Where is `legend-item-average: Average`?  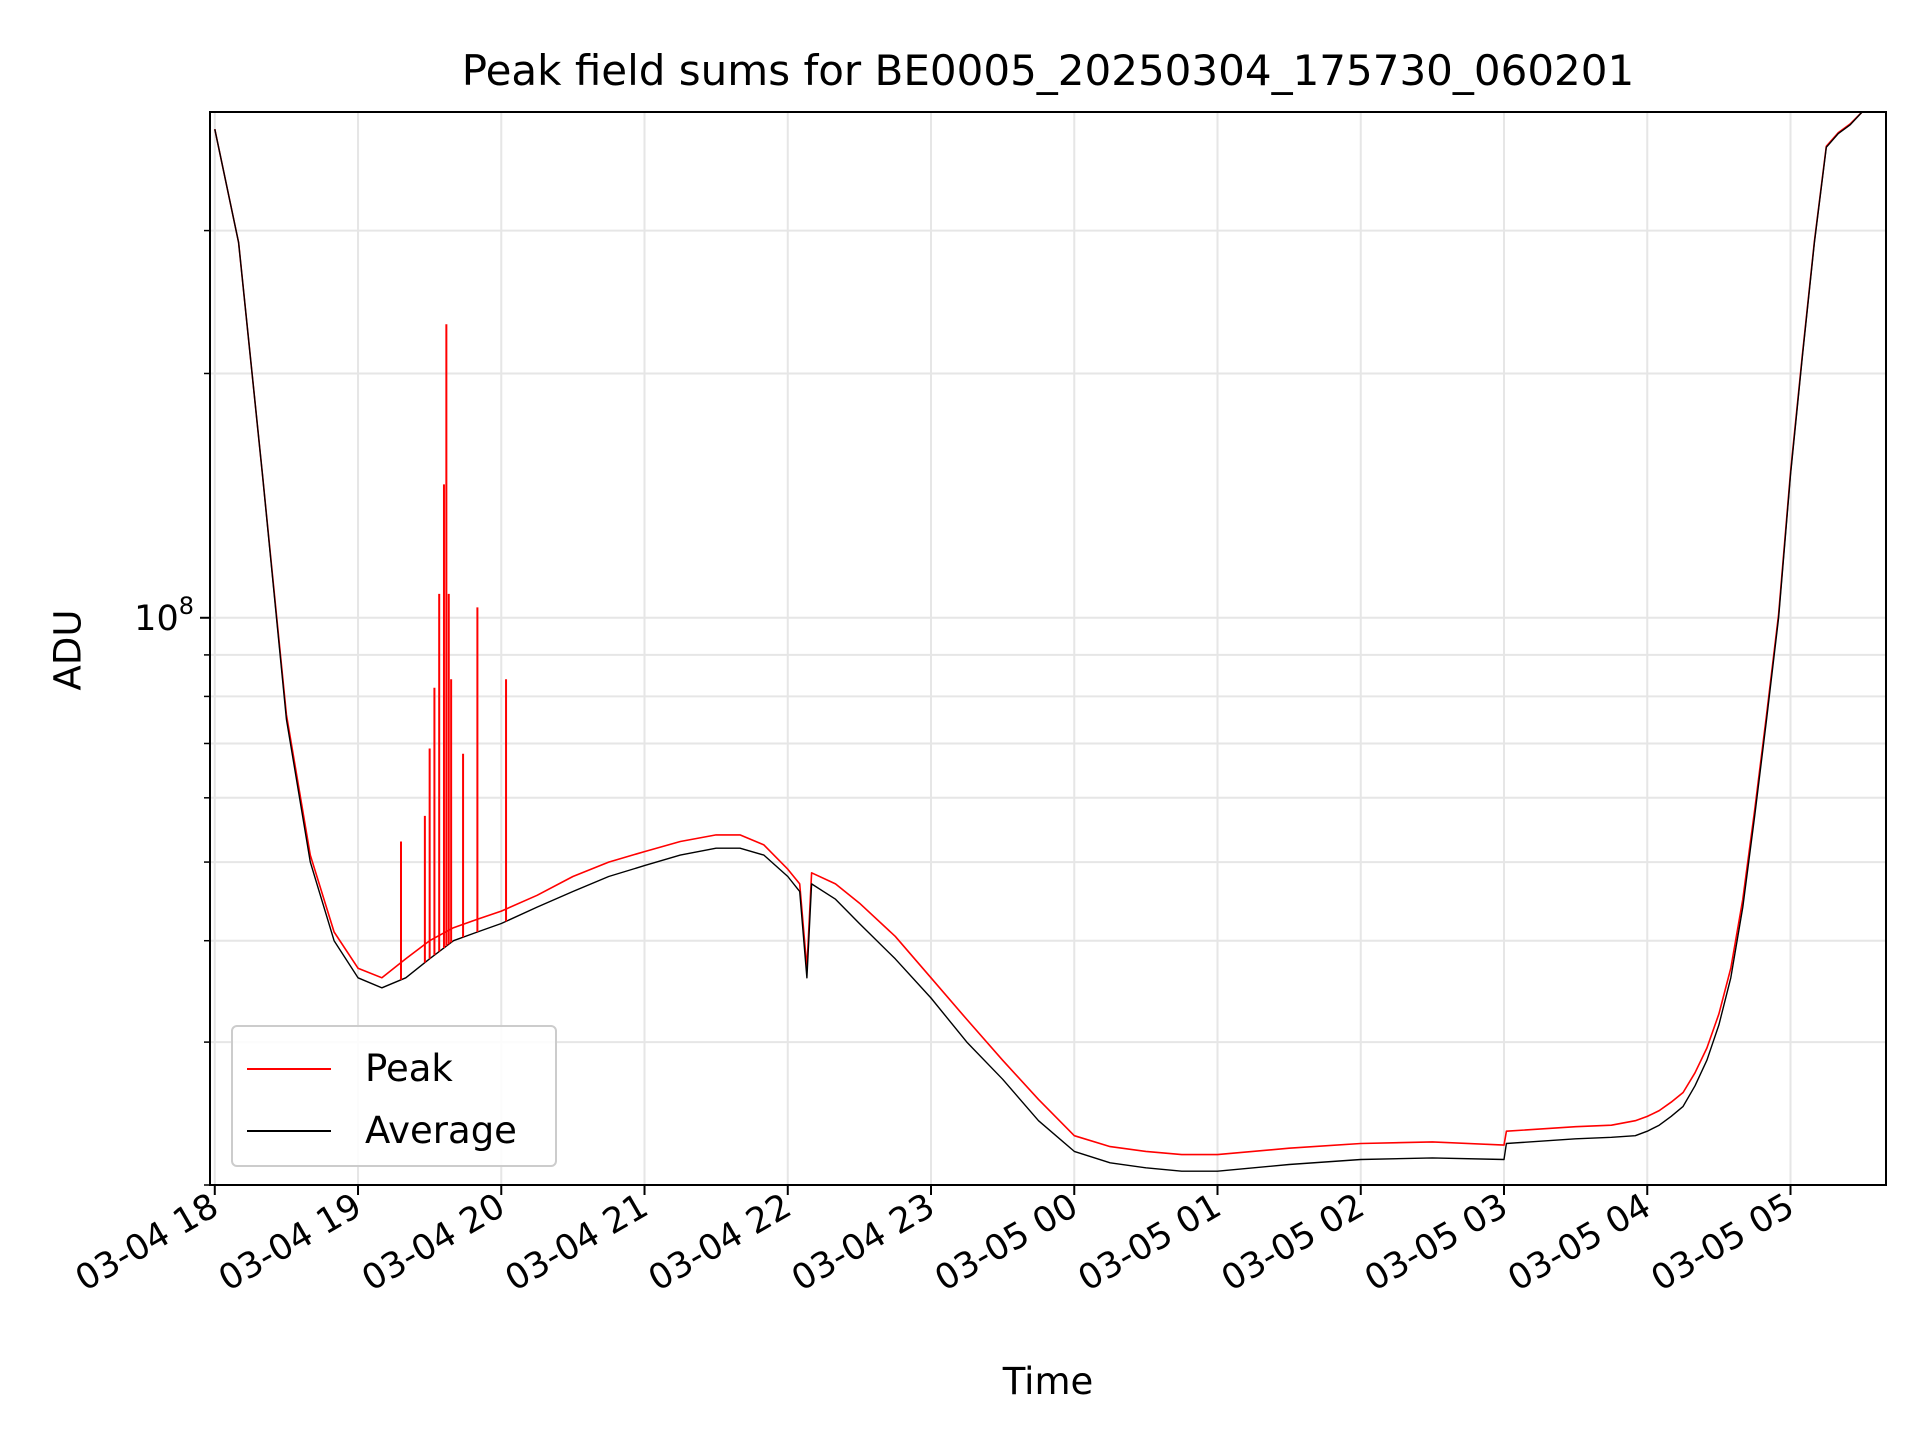
legend-item-average: Average is located at coordinates (382, 1130).